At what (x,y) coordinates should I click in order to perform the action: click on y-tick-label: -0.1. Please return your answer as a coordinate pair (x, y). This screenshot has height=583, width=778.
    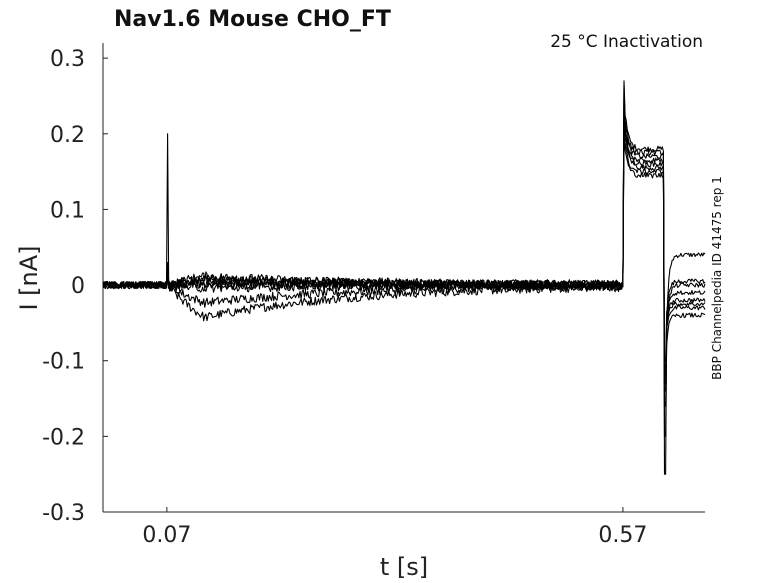
    Looking at the image, I should click on (63, 362).